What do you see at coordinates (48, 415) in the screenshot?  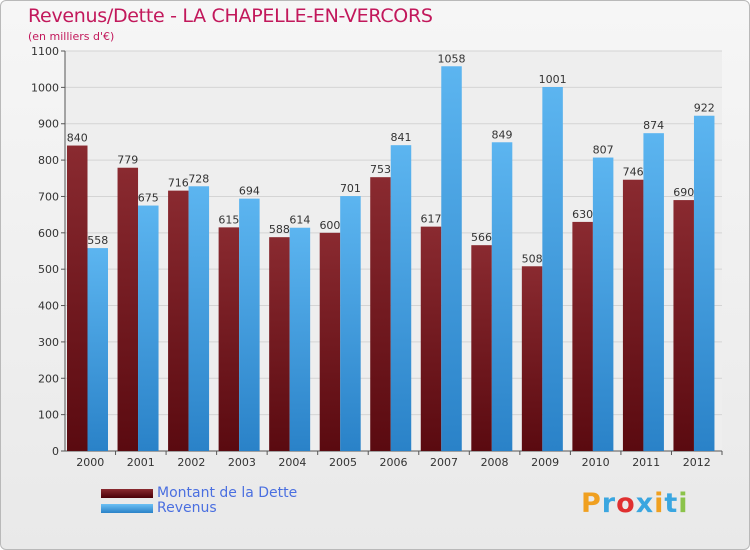 I see `y-tick-label: 100` at bounding box center [48, 415].